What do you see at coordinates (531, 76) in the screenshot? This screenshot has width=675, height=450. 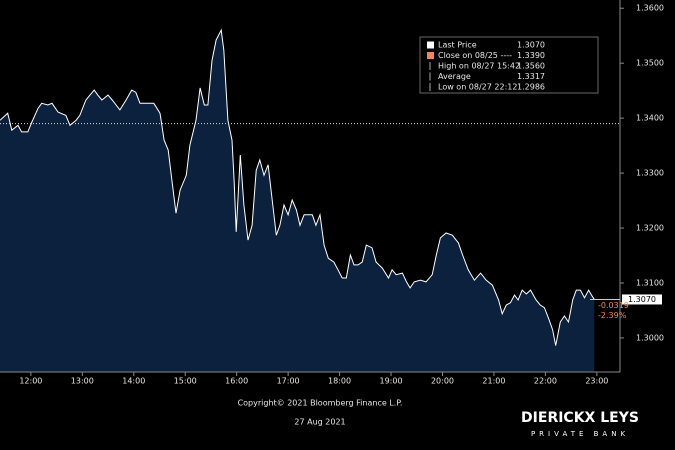 I see `legend-value: 1.3317` at bounding box center [531, 76].